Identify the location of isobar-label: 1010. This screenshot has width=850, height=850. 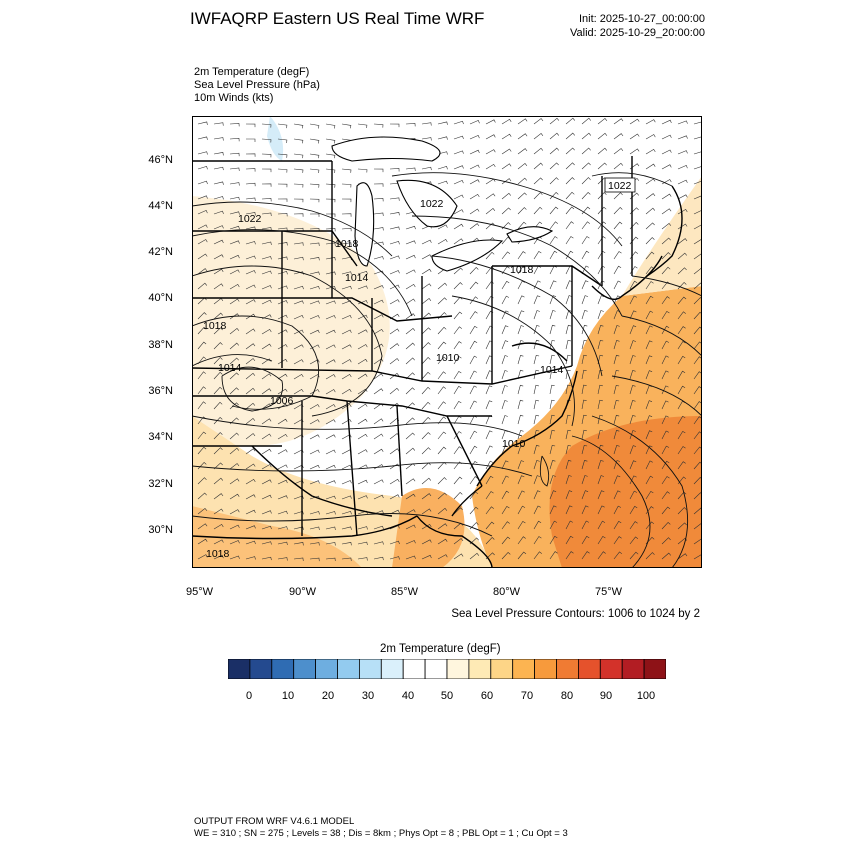
(514, 444).